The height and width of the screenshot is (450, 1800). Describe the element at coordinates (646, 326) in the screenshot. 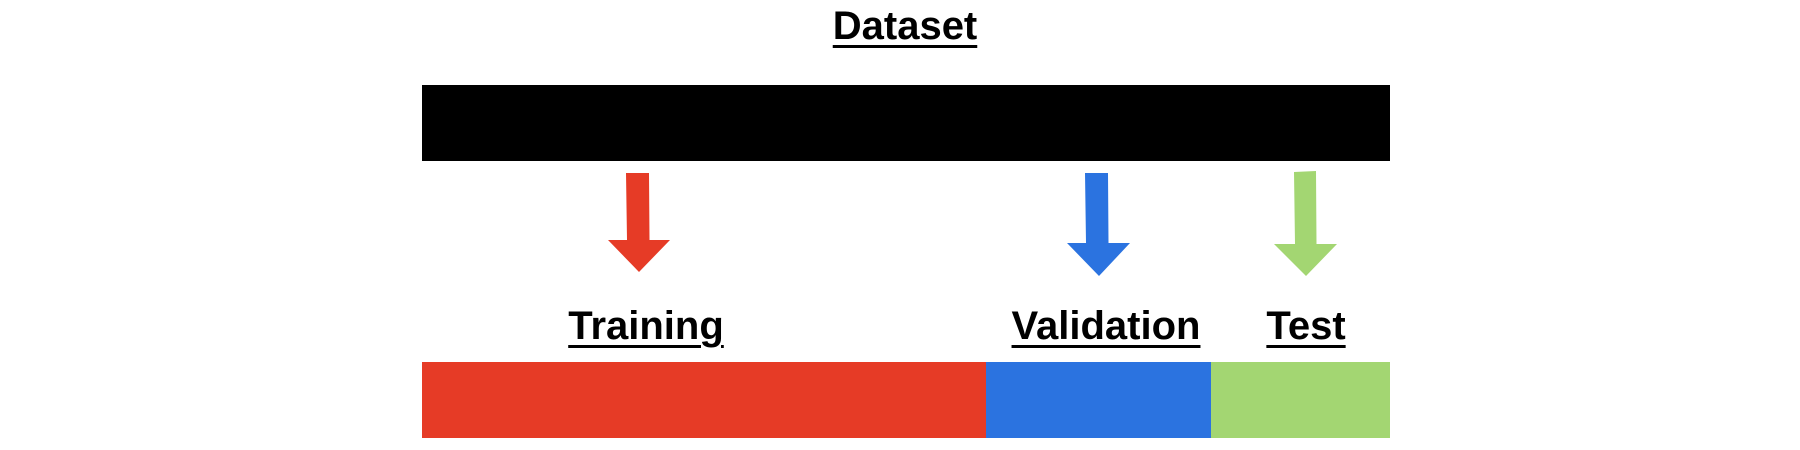

I see `training-label: Training` at that location.